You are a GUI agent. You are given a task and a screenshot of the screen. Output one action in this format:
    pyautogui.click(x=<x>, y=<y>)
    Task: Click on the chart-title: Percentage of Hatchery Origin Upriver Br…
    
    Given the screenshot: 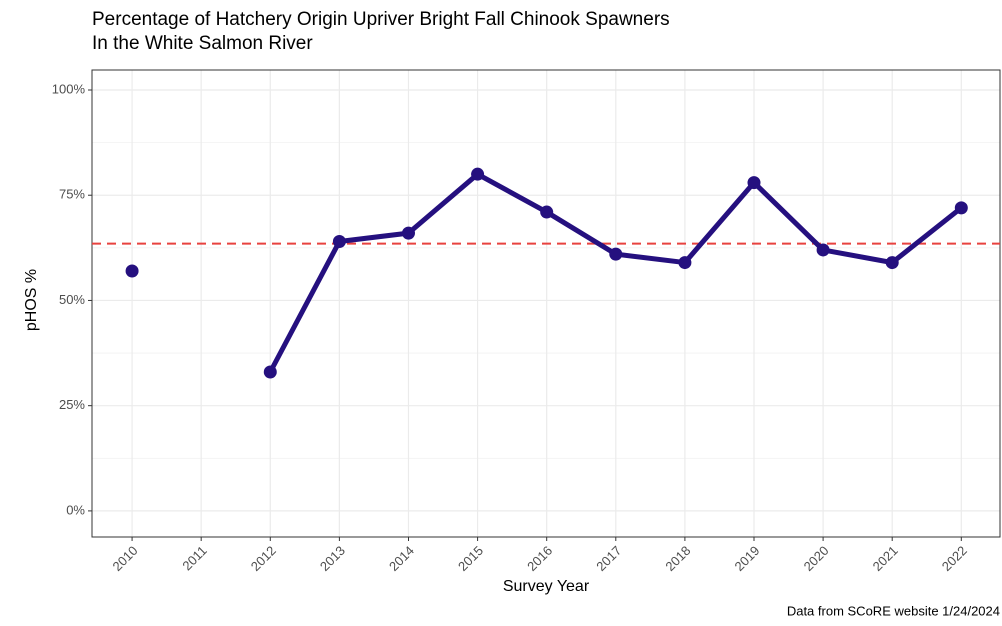 What is the action you would take?
    pyautogui.click(x=381, y=19)
    